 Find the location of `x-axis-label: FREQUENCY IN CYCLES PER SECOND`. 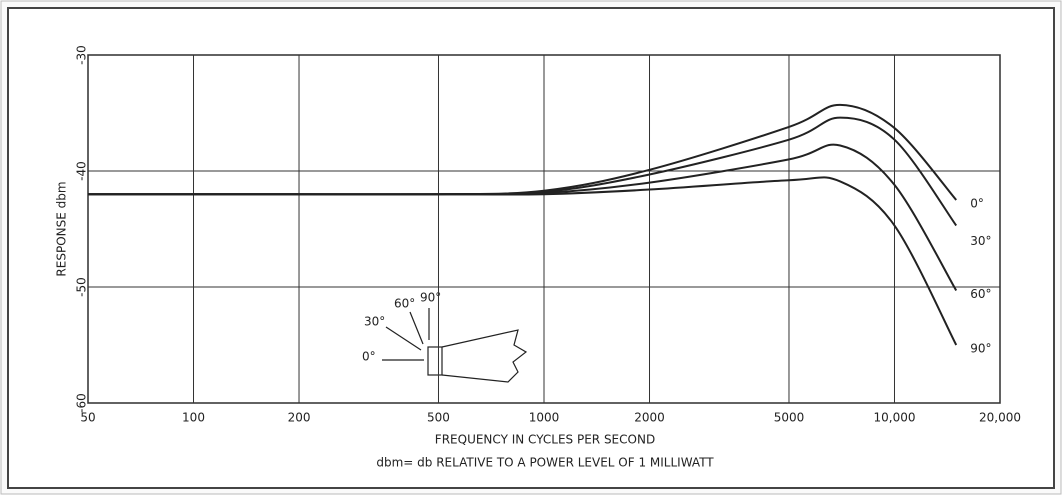

x-axis-label: FREQUENCY IN CYCLES PER SECOND is located at coordinates (545, 440).